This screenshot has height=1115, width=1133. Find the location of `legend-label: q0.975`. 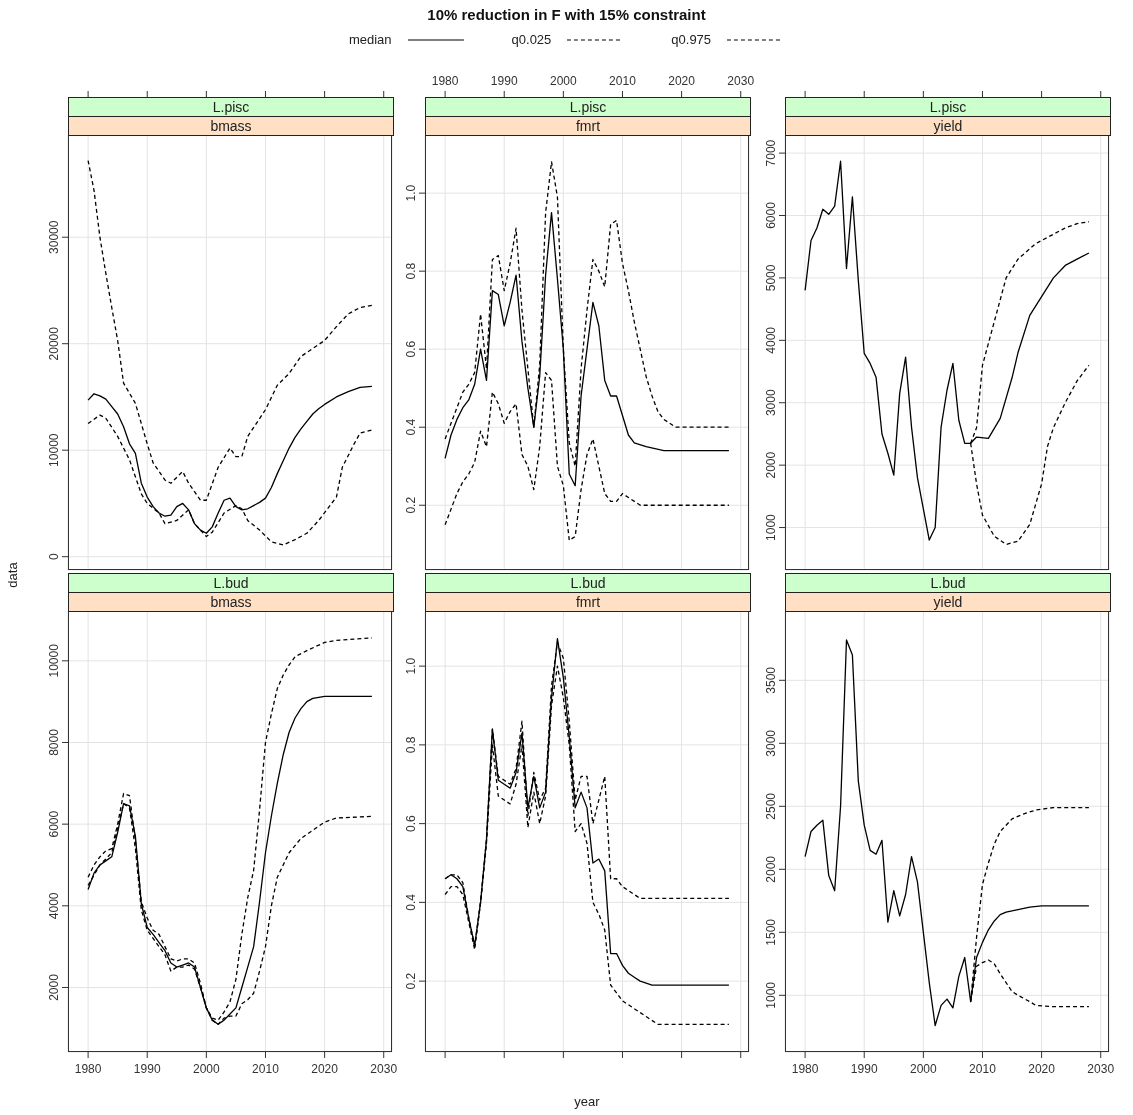

legend-label: q0.975 is located at coordinates (691, 39).